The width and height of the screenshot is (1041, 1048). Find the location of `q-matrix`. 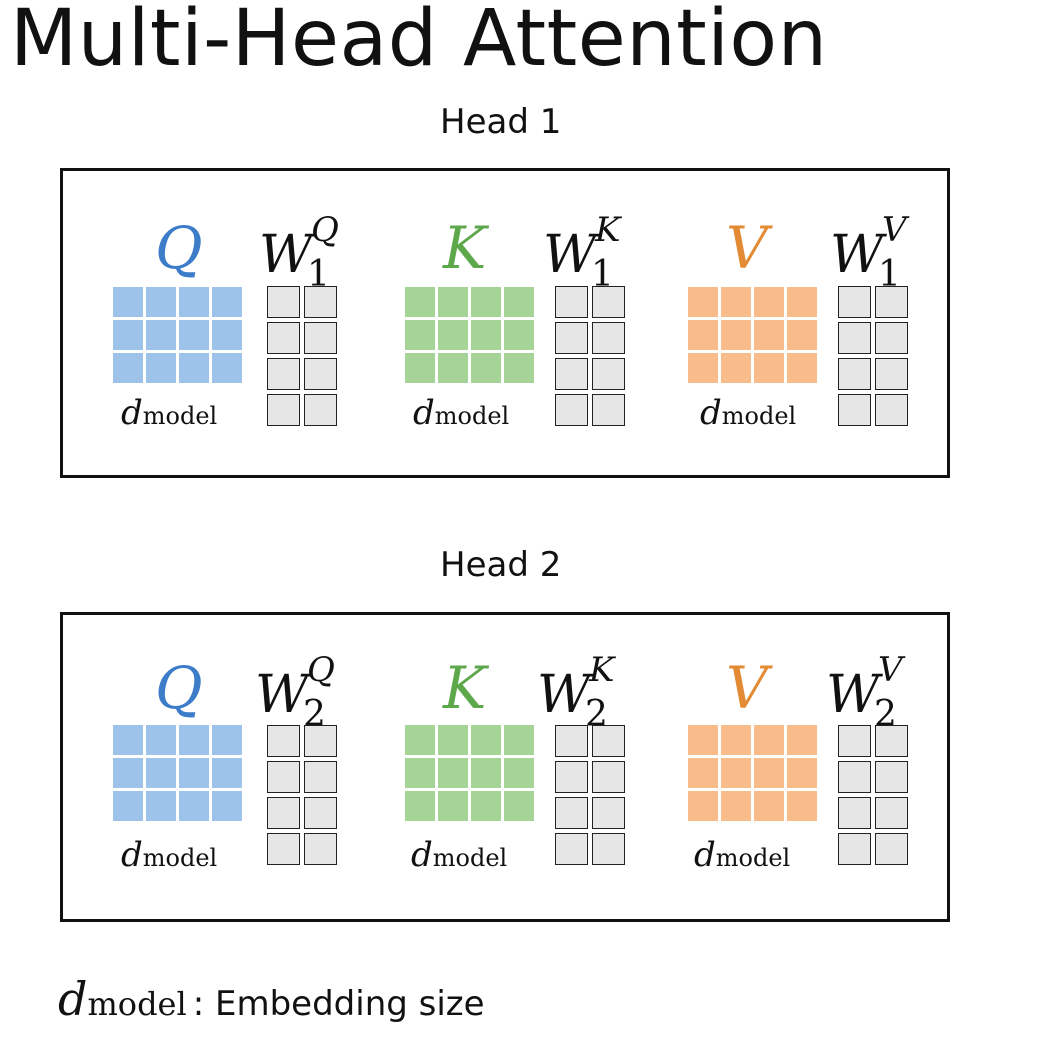

q-matrix is located at coordinates (177, 773).